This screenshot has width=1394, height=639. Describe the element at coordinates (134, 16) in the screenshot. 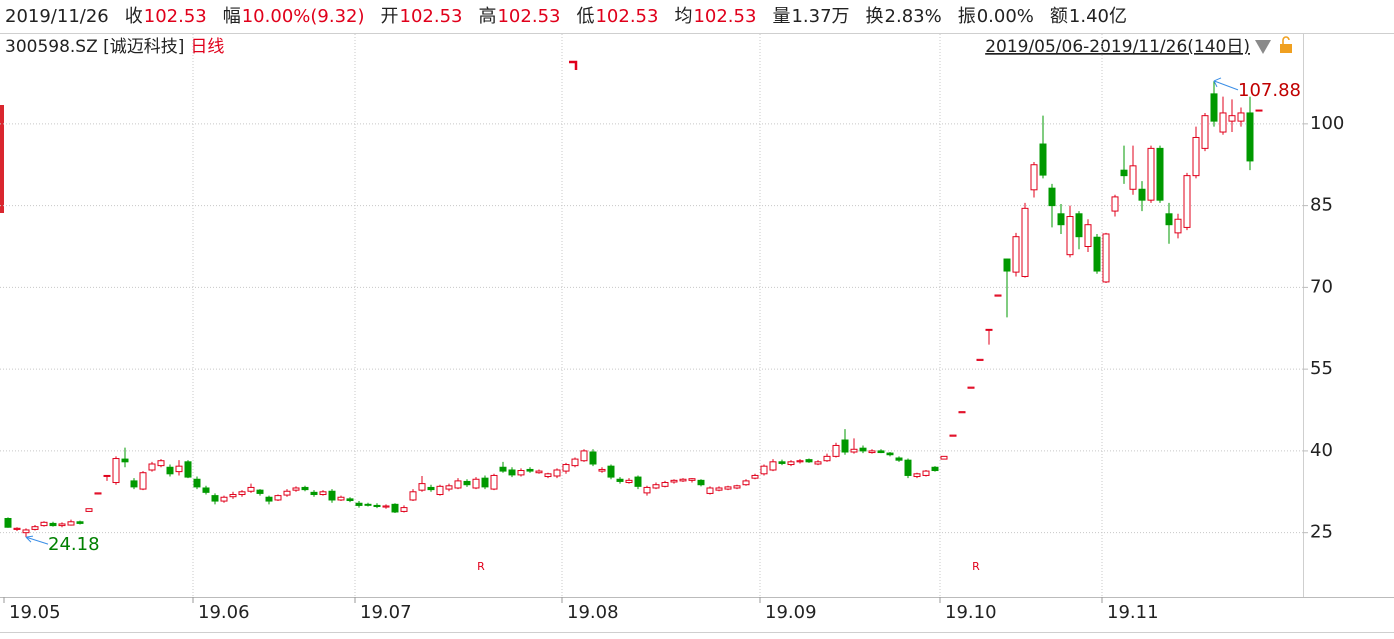

I see `quote-label: 收` at that location.